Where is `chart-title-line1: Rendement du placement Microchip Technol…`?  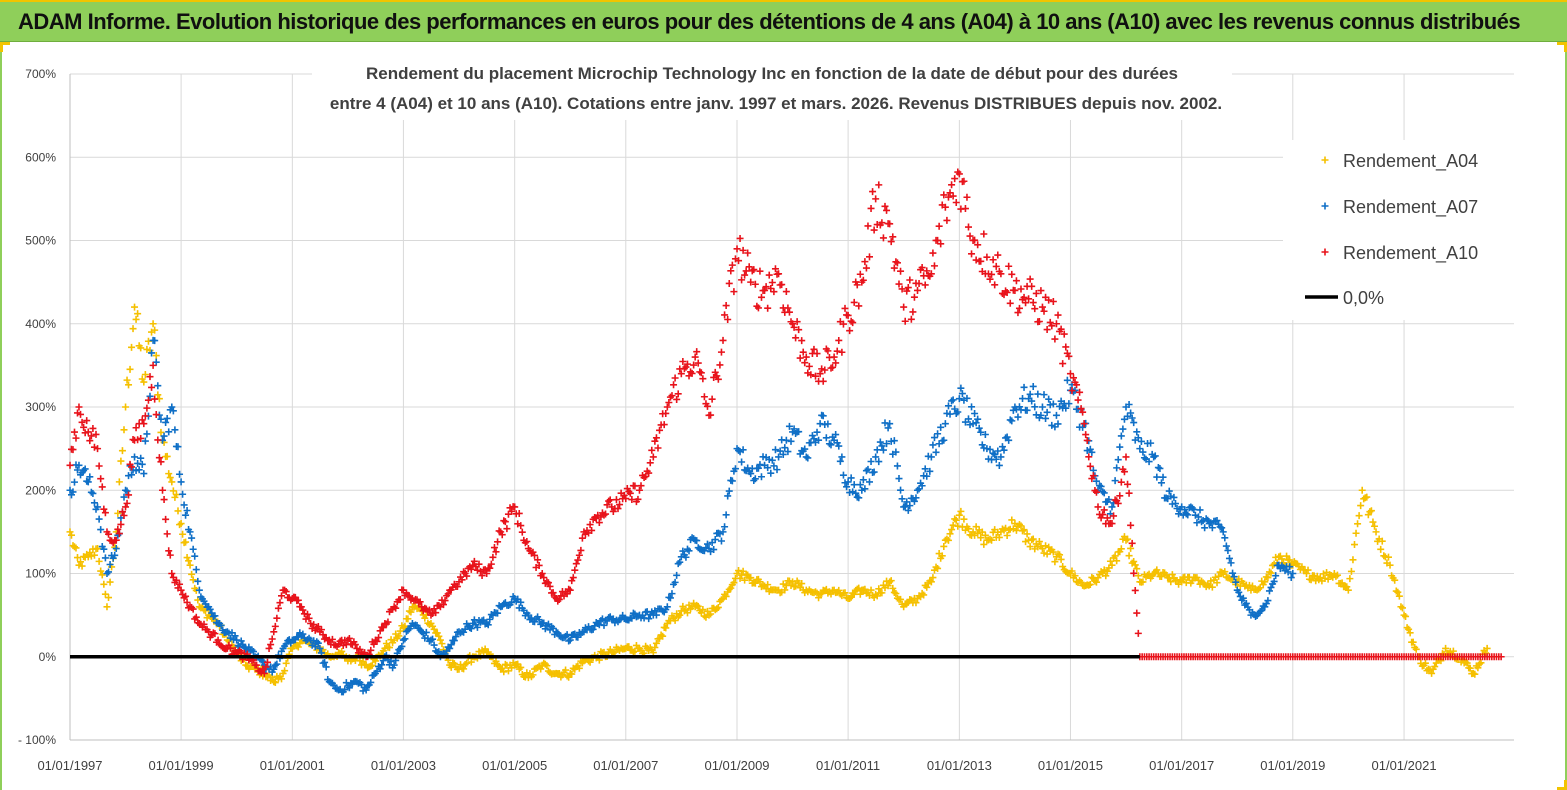 chart-title-line1: Rendement du placement Microchip Technol… is located at coordinates (772, 73).